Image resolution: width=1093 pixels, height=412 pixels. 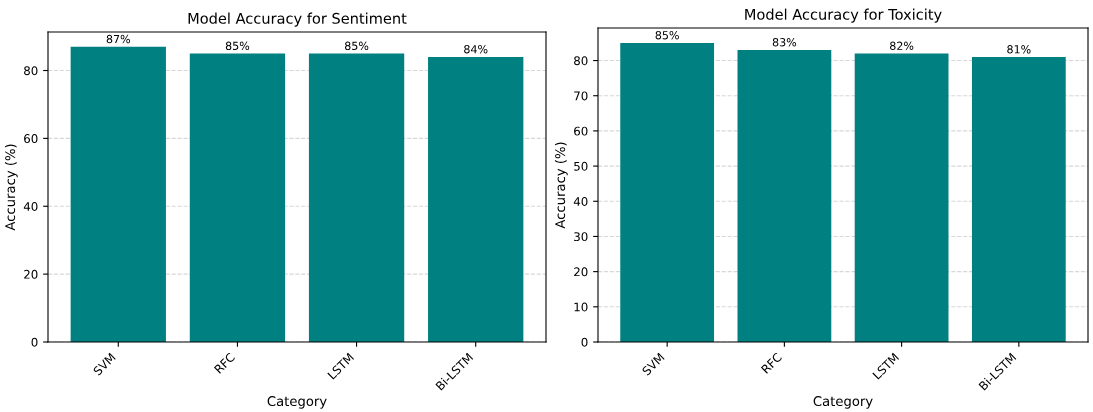 I want to click on data-label: 82%, so click(x=902, y=45).